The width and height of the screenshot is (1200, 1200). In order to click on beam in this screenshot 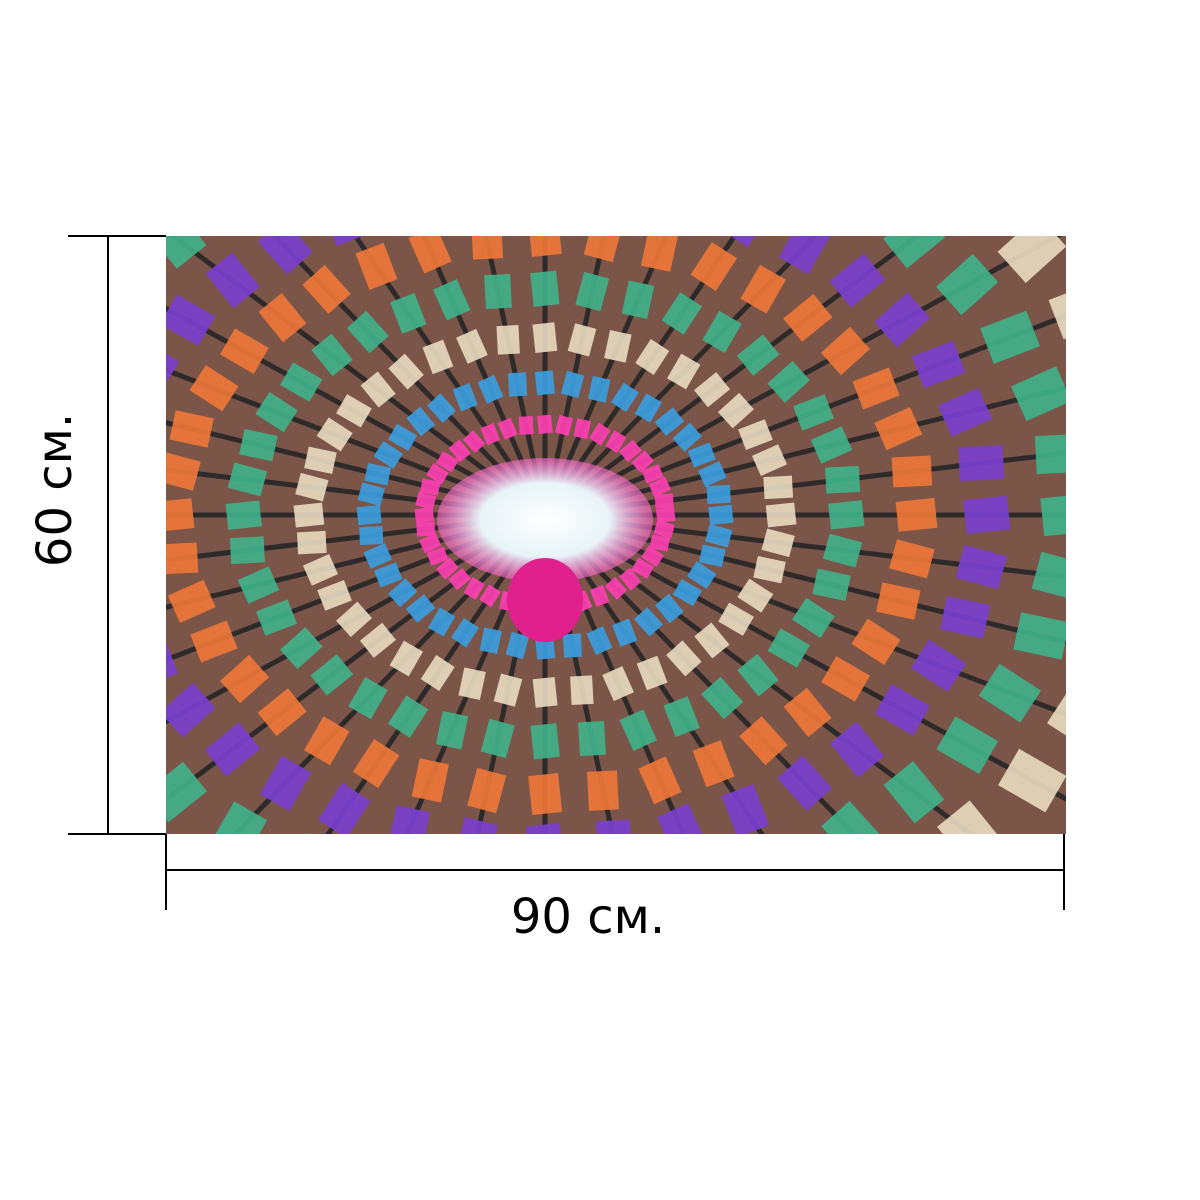, I will do `click(356, 587)`.